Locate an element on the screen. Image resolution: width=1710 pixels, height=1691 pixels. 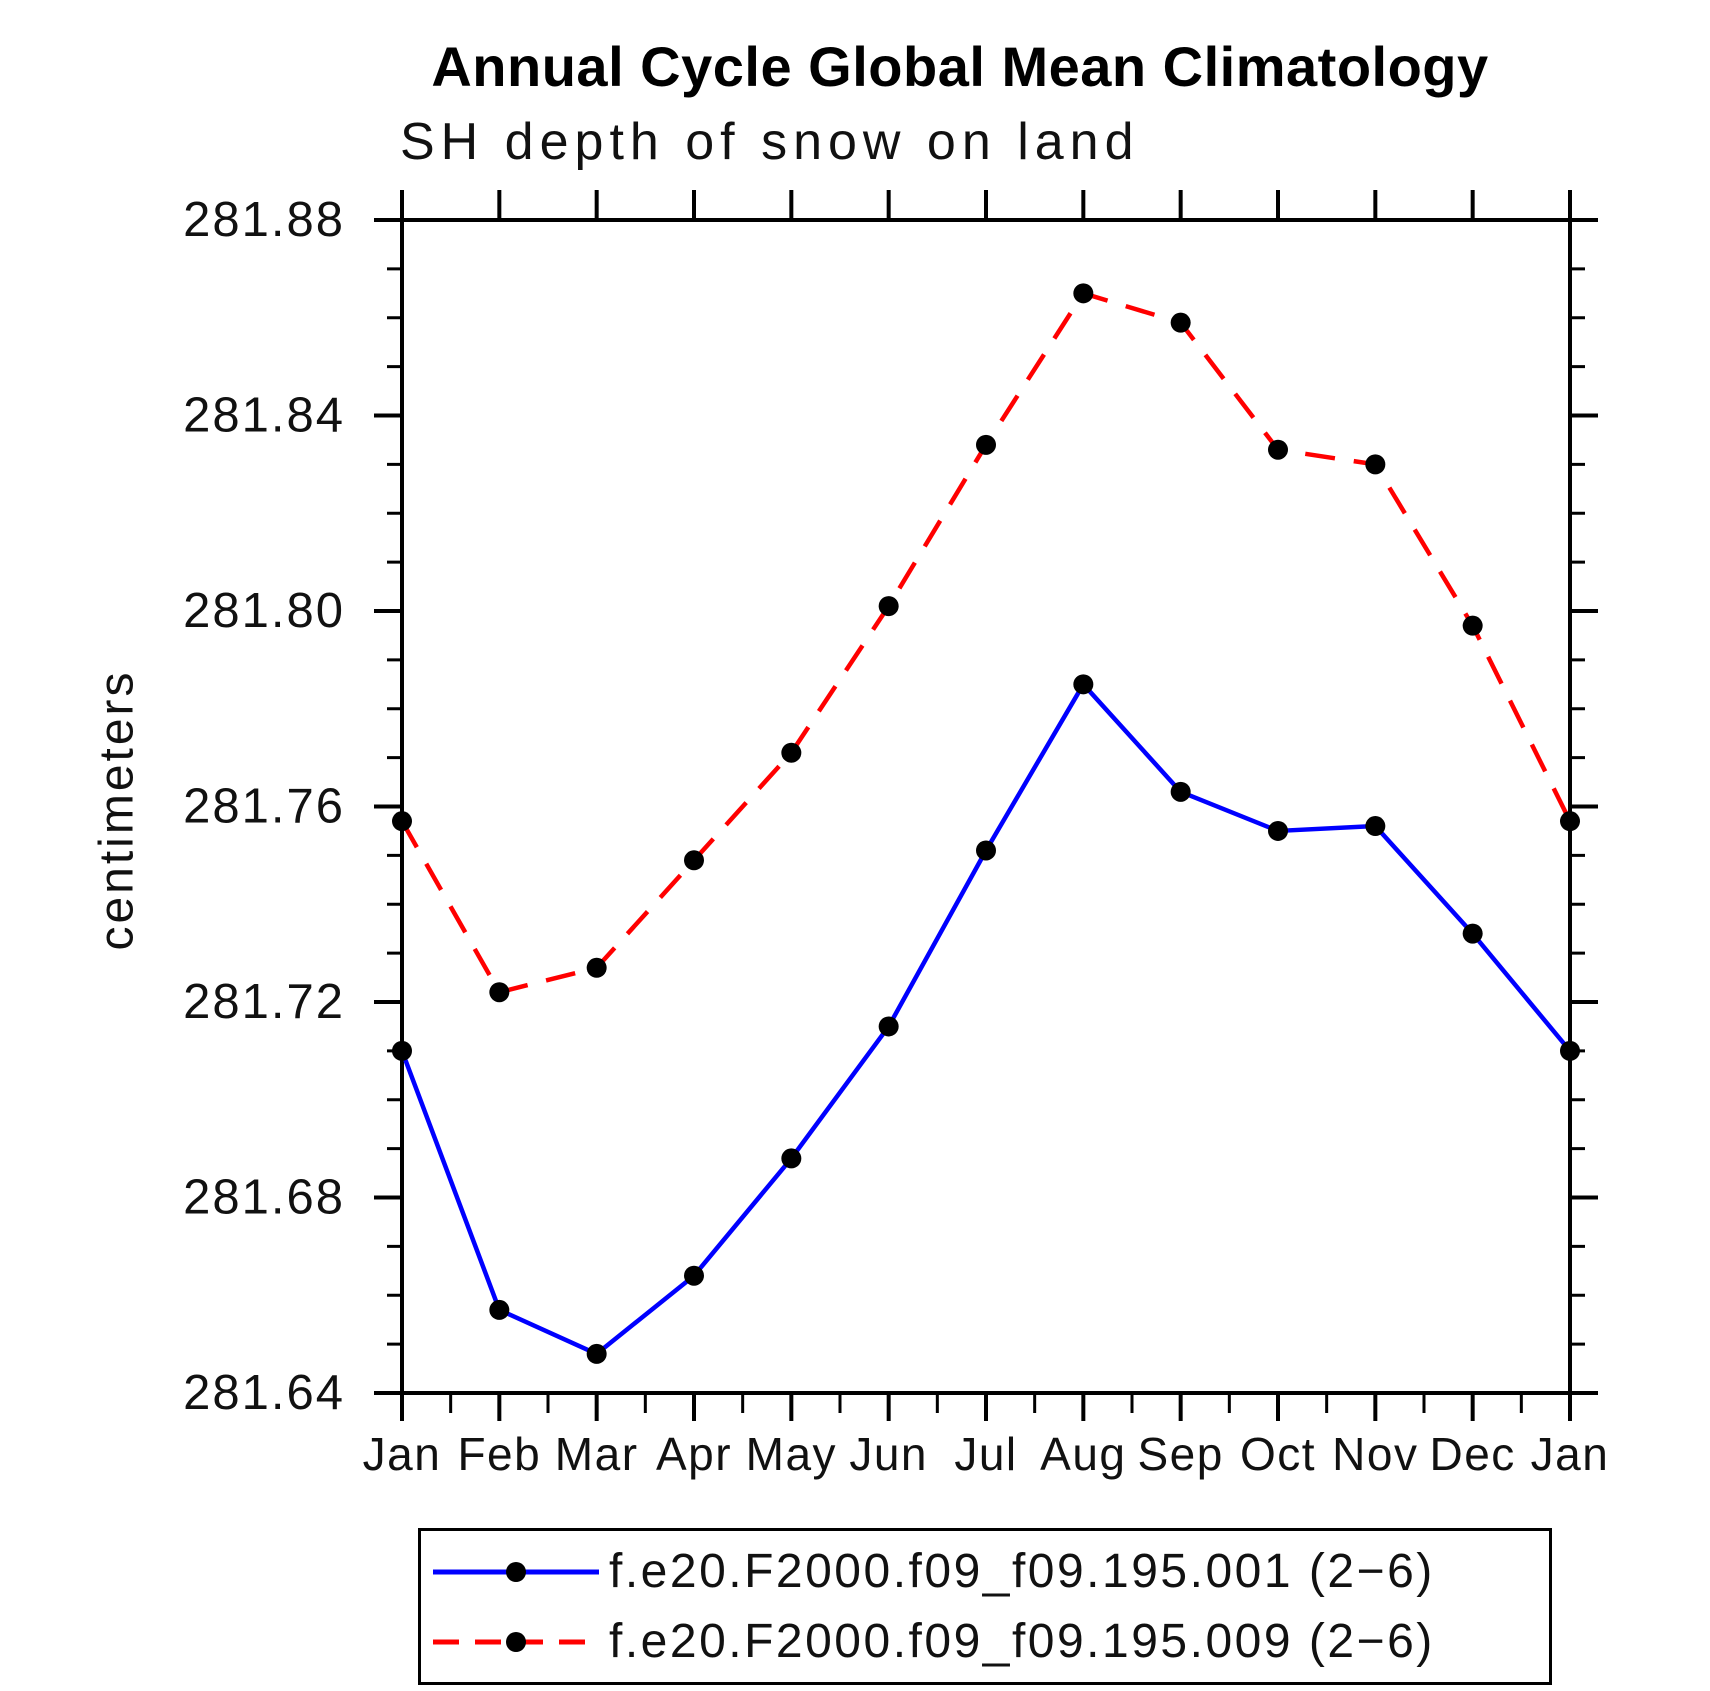
x-tick-label: Jul is located at coordinates (985, 1454).